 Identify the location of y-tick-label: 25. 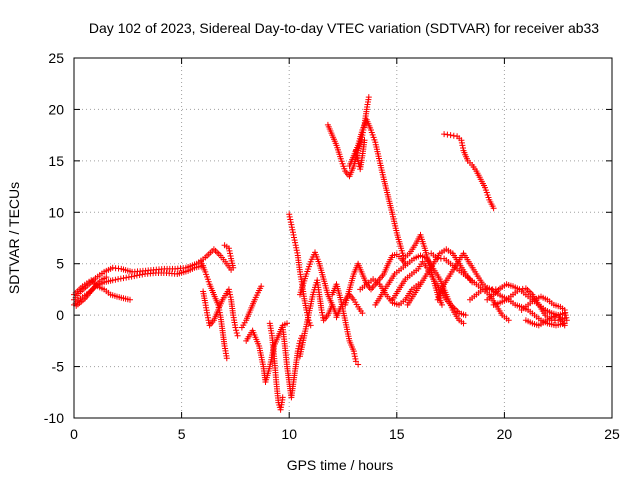
(56, 58).